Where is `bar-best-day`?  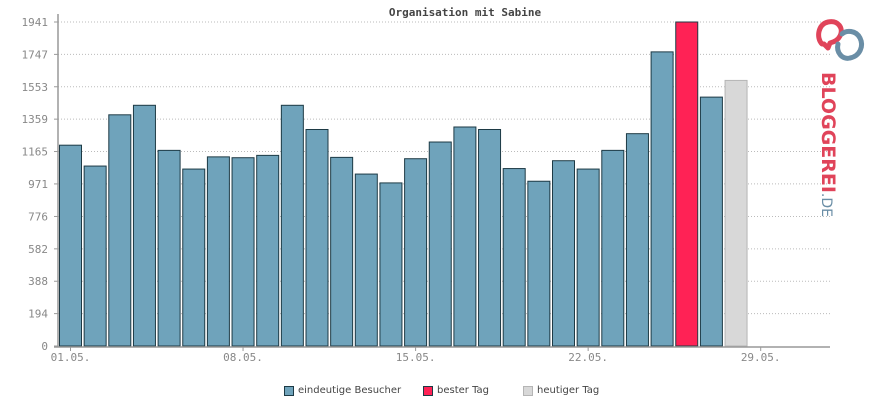 bar-best-day is located at coordinates (687, 184).